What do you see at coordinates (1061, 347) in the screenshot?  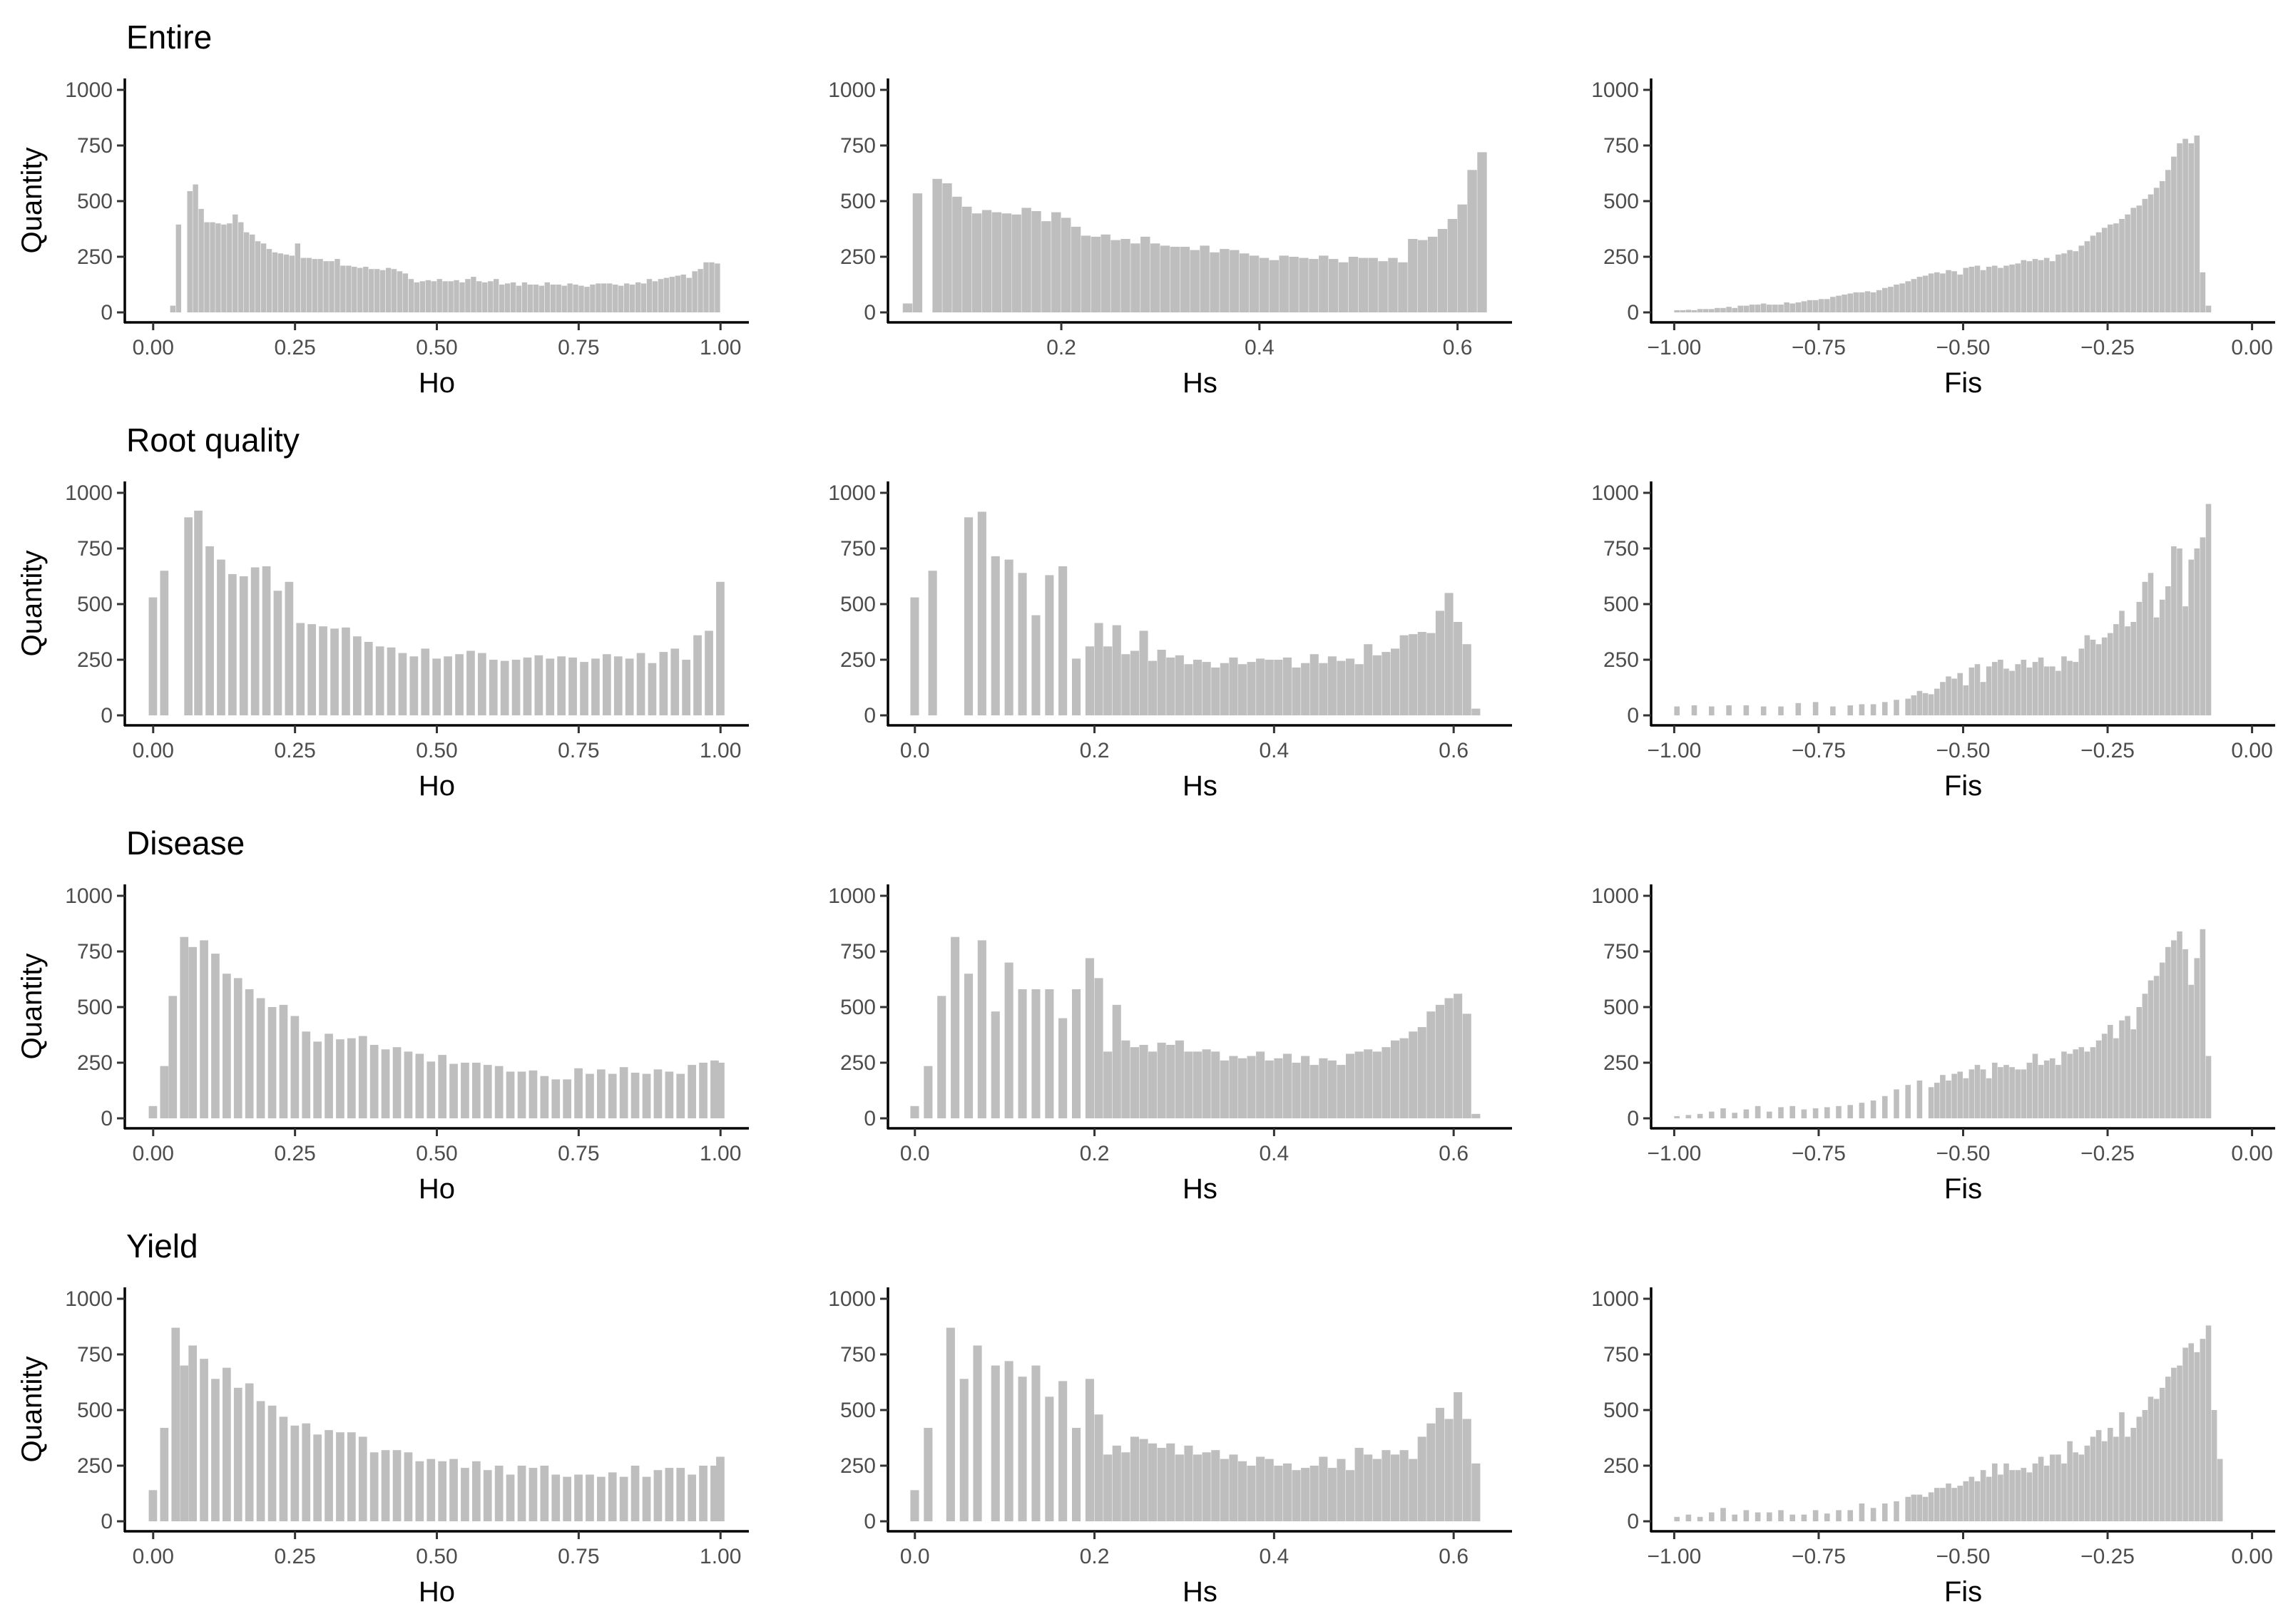 I see `x-tick-label: 0.2` at bounding box center [1061, 347].